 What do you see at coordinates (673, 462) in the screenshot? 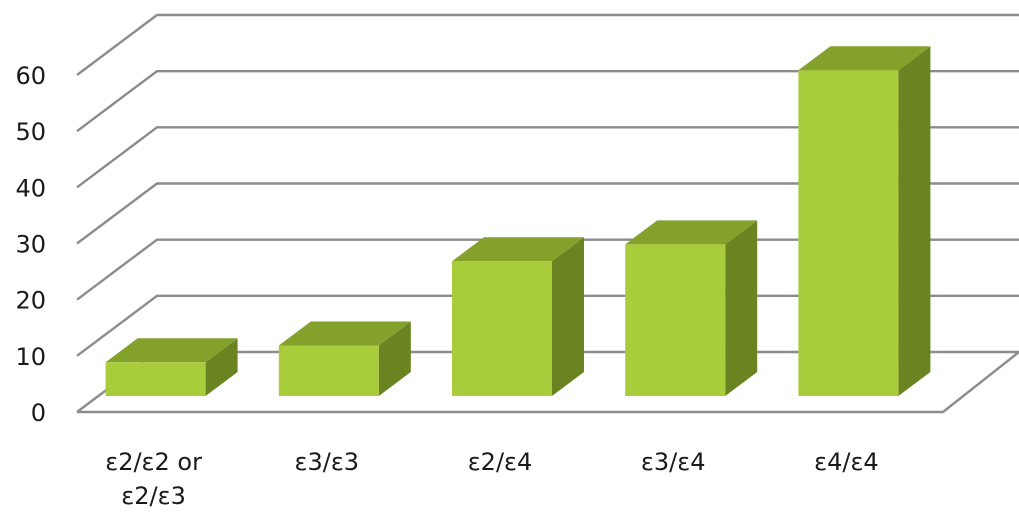
I see `x-category-label: ε3/ε4` at bounding box center [673, 462].